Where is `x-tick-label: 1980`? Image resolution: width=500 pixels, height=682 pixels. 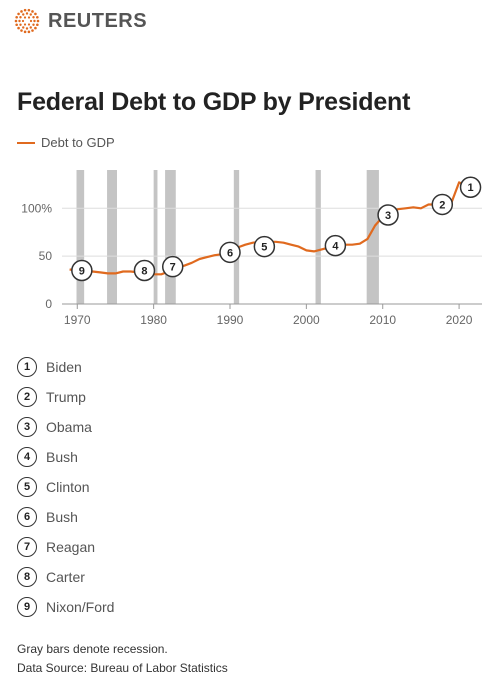 x-tick-label: 1980 is located at coordinates (153, 320).